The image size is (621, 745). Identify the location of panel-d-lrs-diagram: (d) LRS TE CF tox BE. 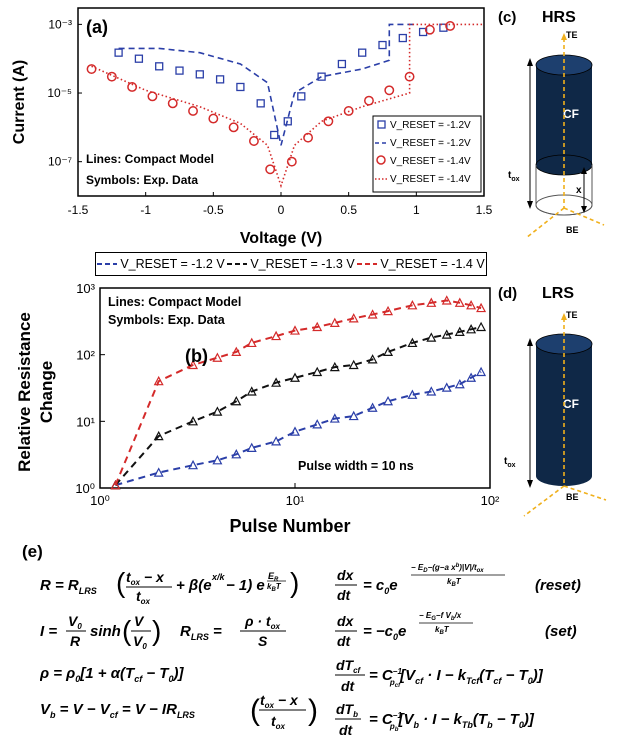
(552, 401).